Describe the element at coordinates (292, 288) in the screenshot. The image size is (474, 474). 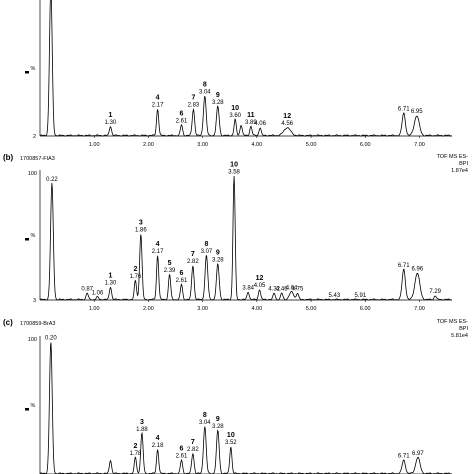
I see `peak-rt-label: 4.64` at that location.